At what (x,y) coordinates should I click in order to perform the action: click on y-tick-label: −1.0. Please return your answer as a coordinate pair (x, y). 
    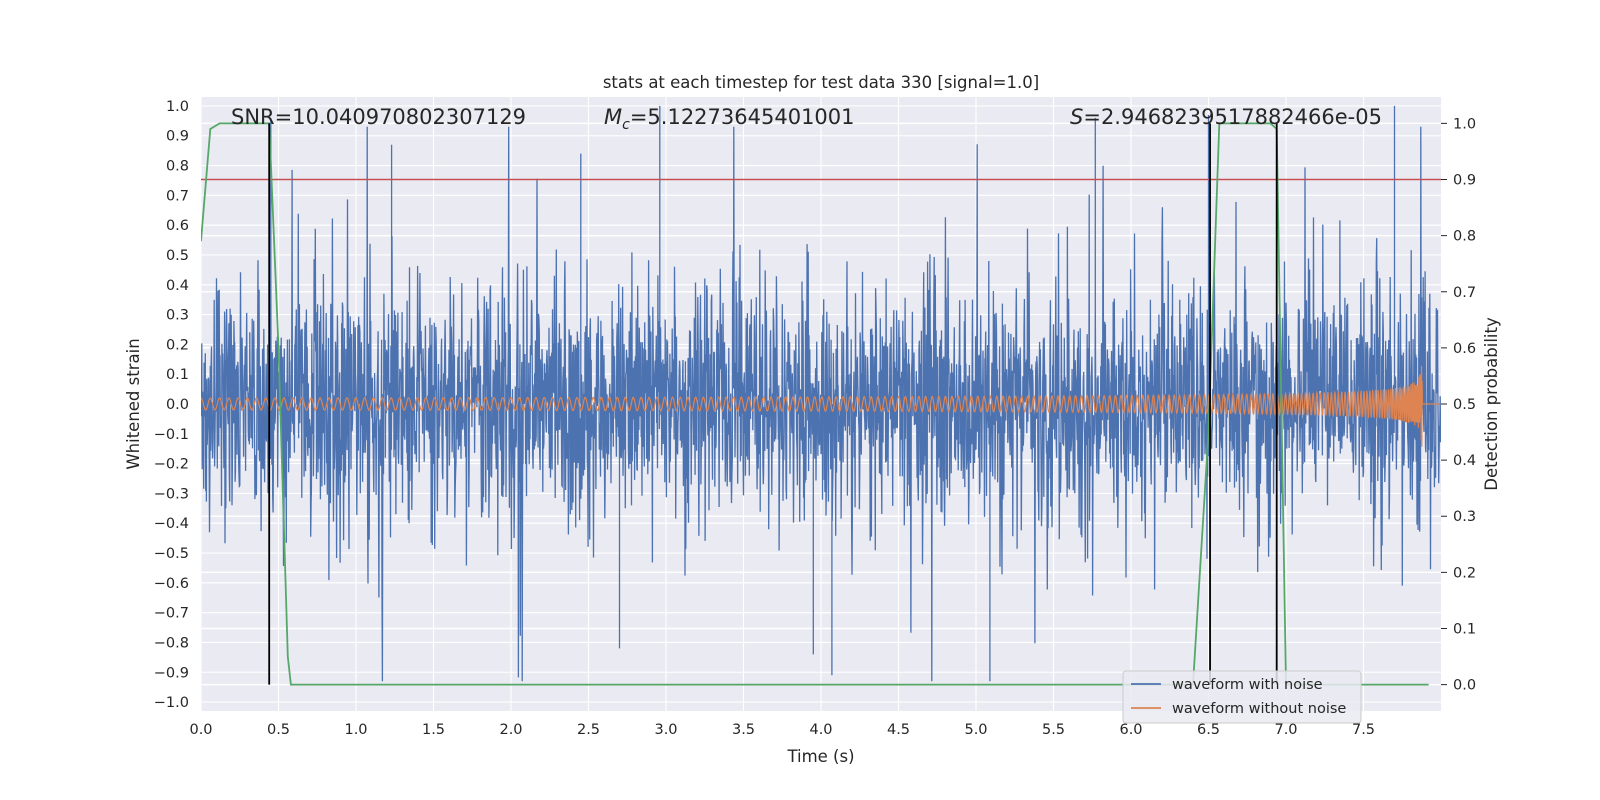
    Looking at the image, I should click on (171, 703).